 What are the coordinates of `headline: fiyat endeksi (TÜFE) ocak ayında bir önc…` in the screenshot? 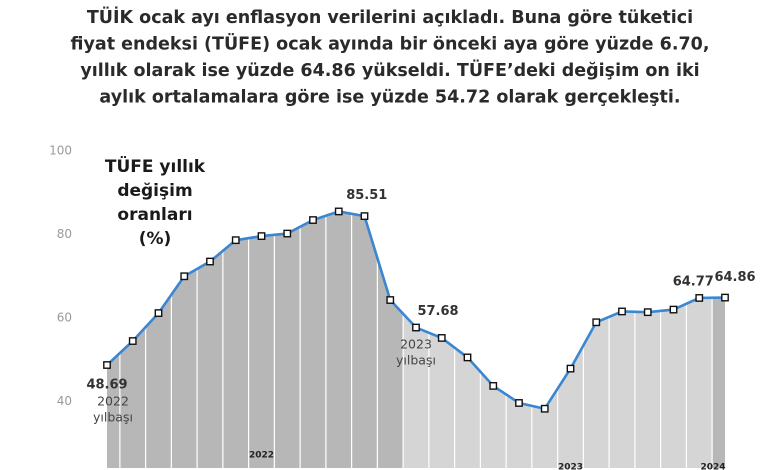 It's located at (390, 44).